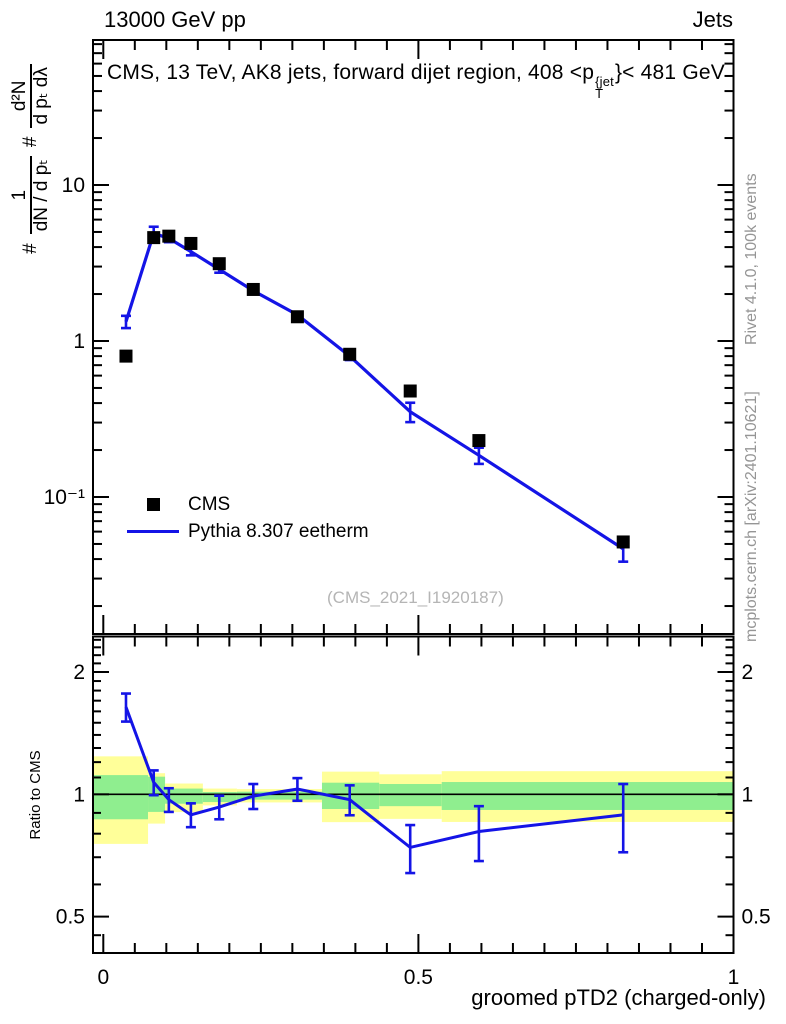  Describe the element at coordinates (153, 531) in the screenshot. I see `pythia-line-marker-icon` at that location.